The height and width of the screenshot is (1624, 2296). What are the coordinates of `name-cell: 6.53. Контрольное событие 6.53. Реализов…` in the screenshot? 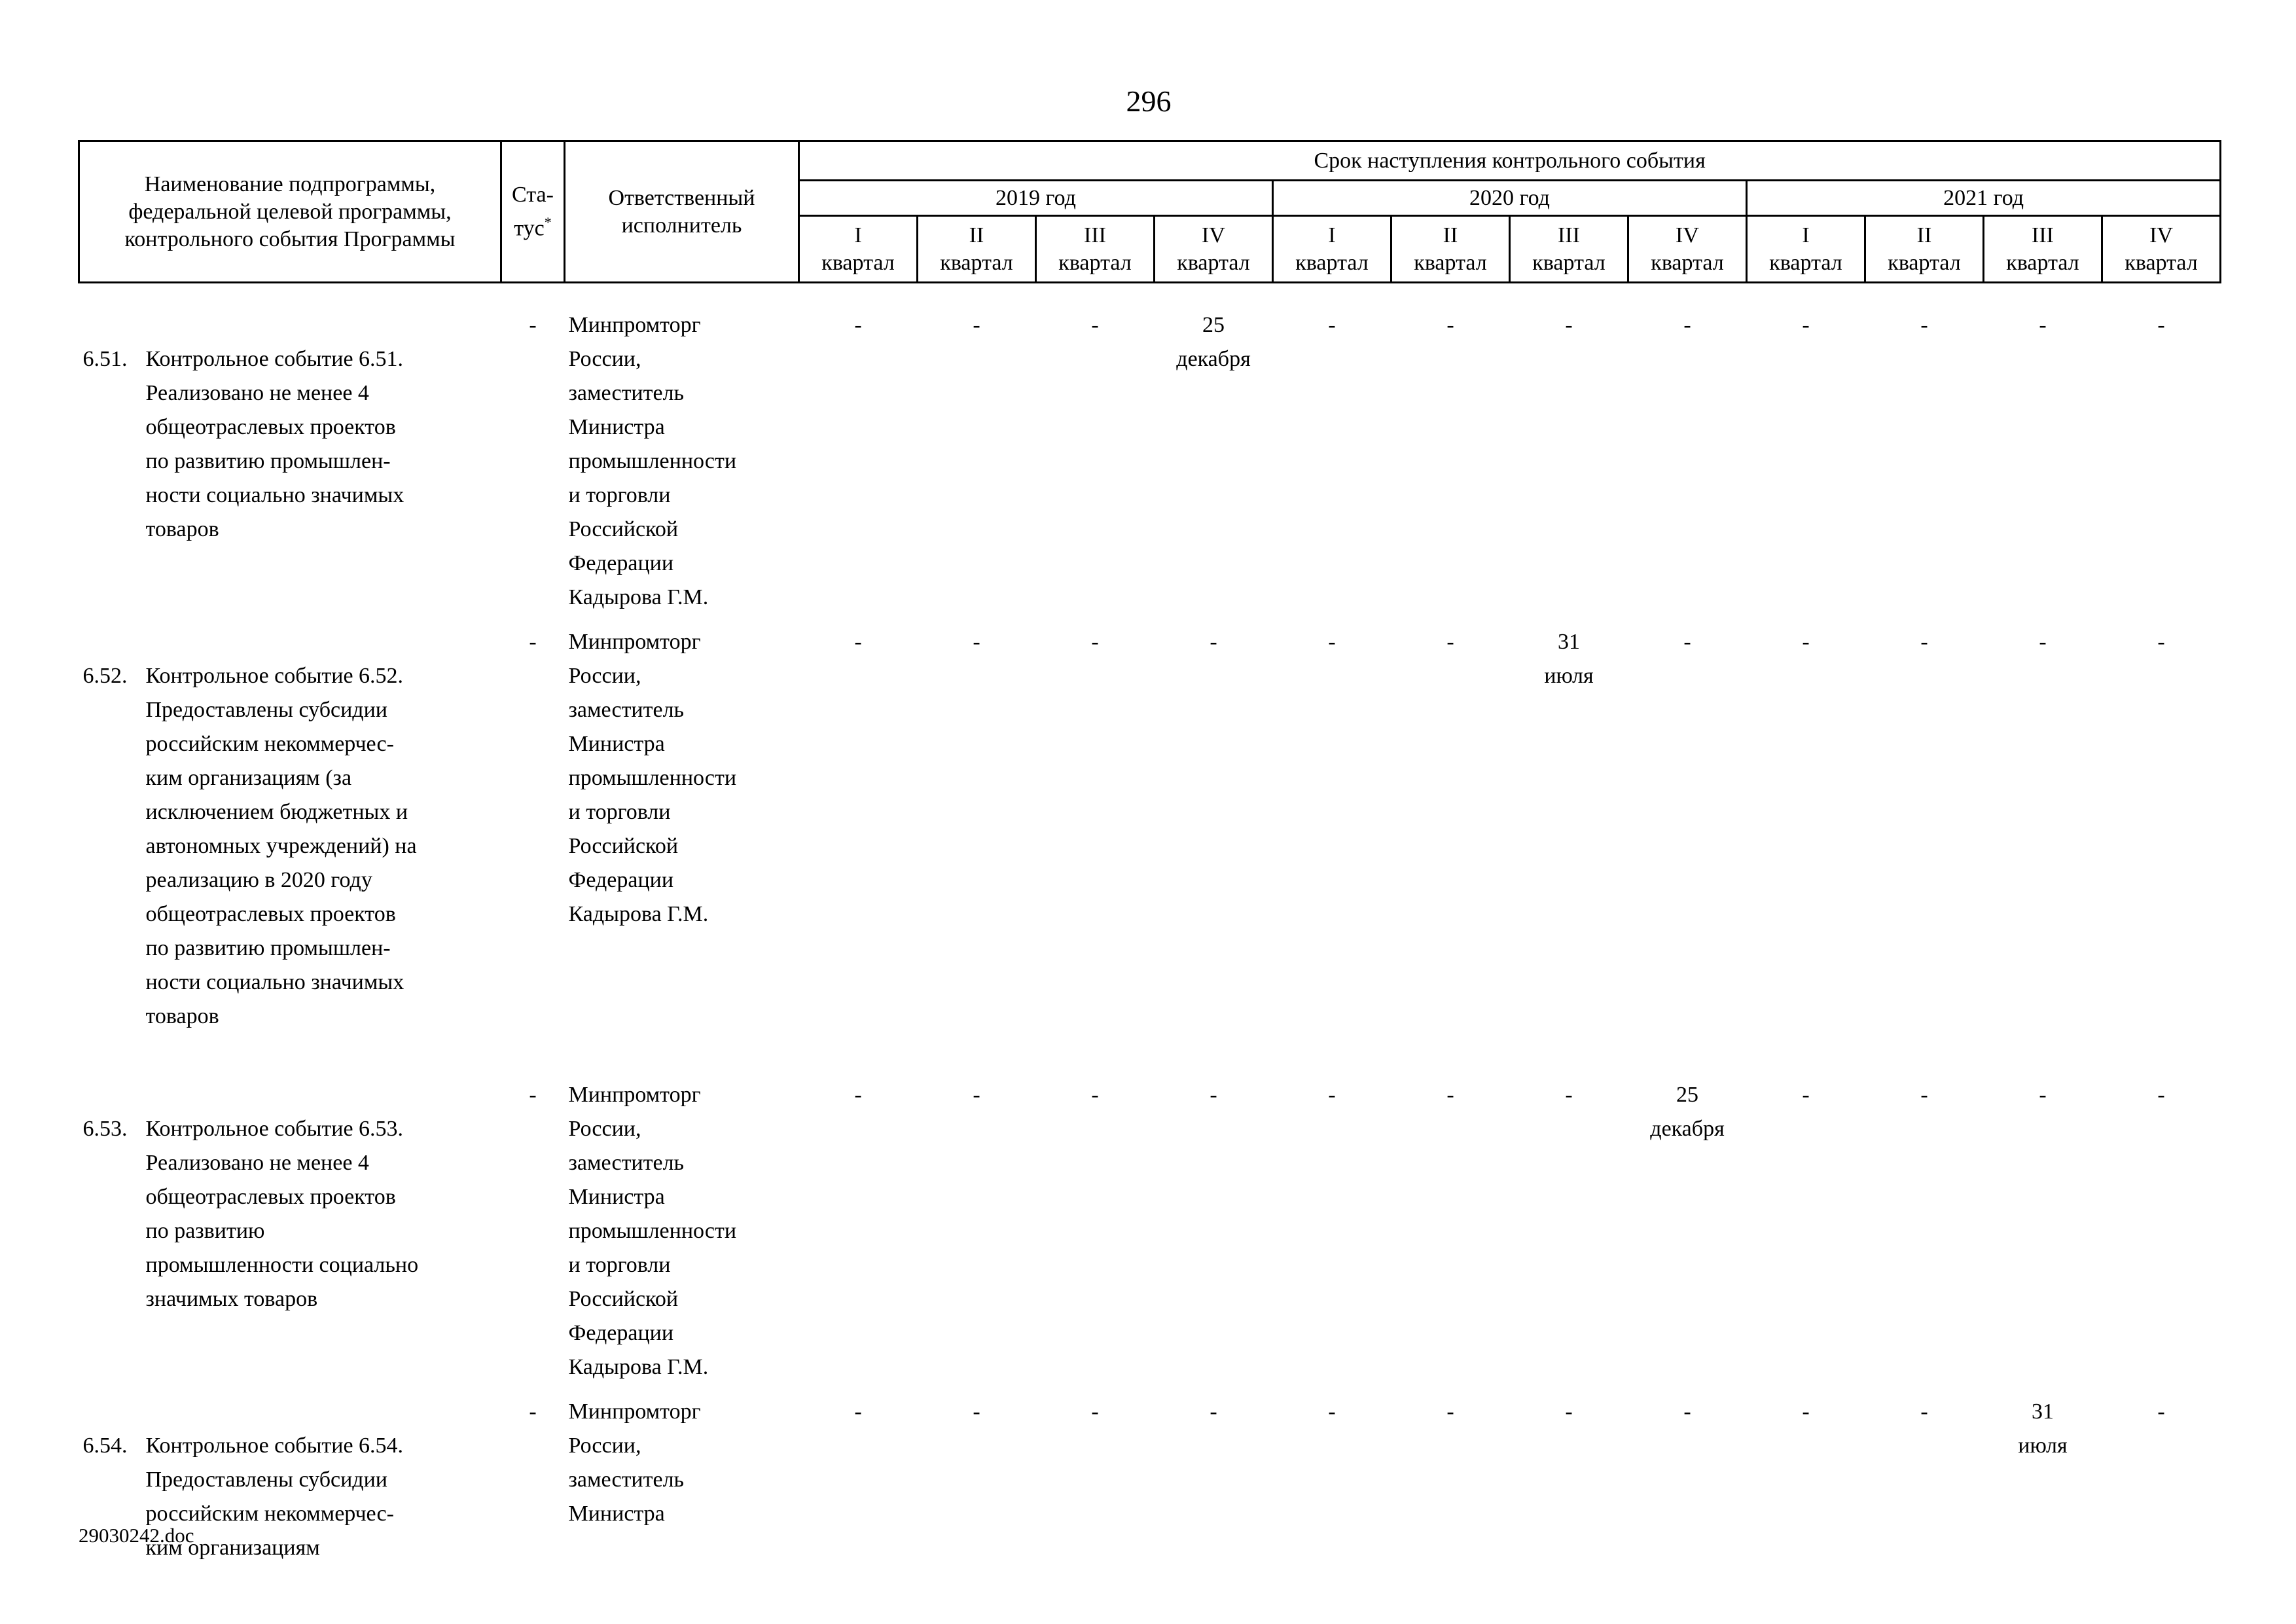 It's located at (290, 1236).